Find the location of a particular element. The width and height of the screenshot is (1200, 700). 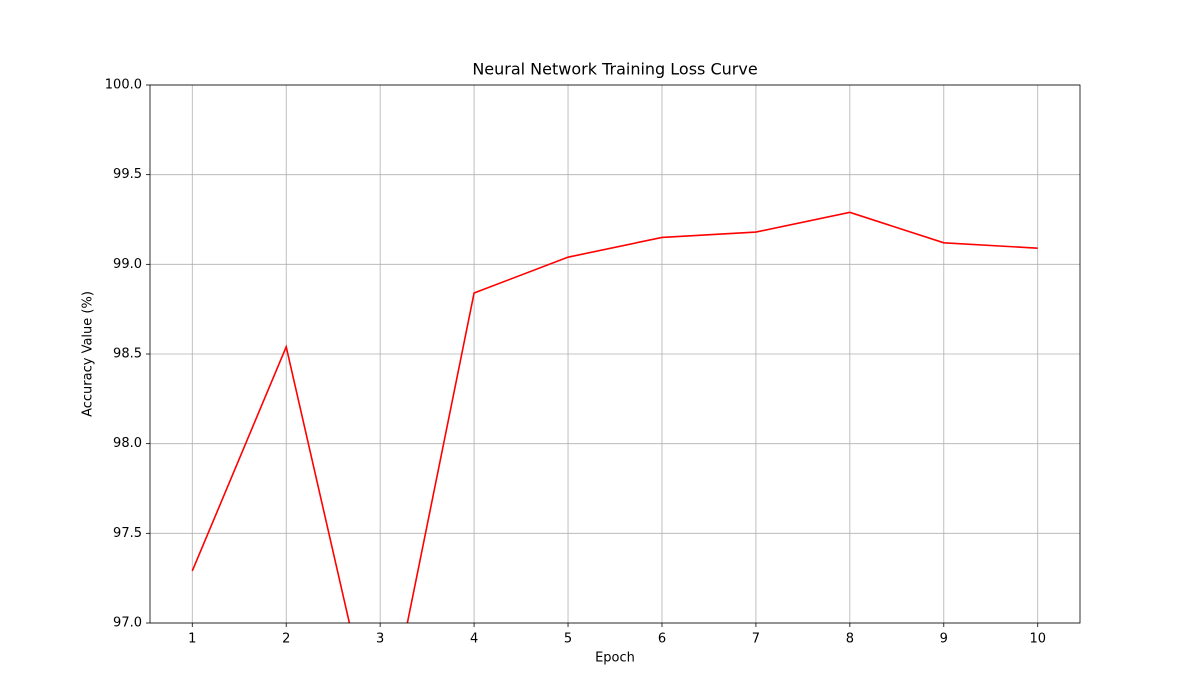

y-tick-label: 99.0 is located at coordinates (127, 264).